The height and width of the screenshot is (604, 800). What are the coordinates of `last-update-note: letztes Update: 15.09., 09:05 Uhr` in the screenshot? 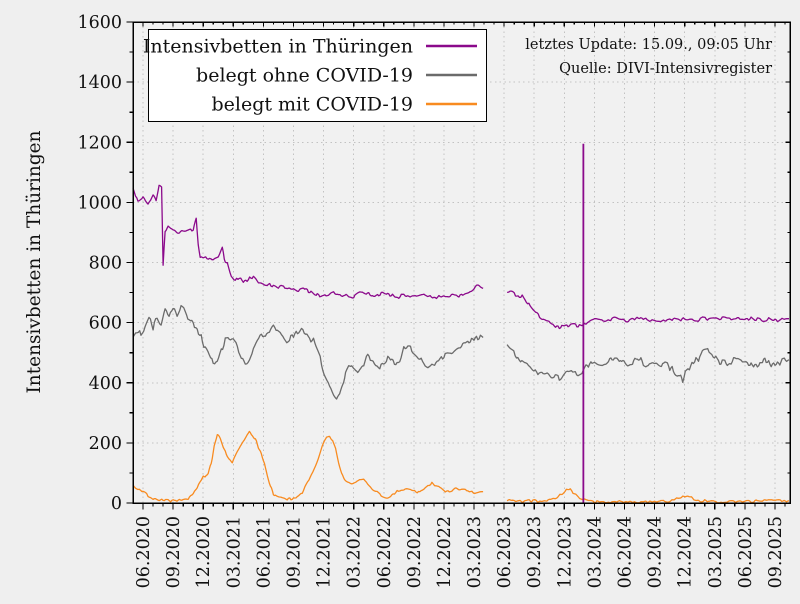 It's located at (648, 45).